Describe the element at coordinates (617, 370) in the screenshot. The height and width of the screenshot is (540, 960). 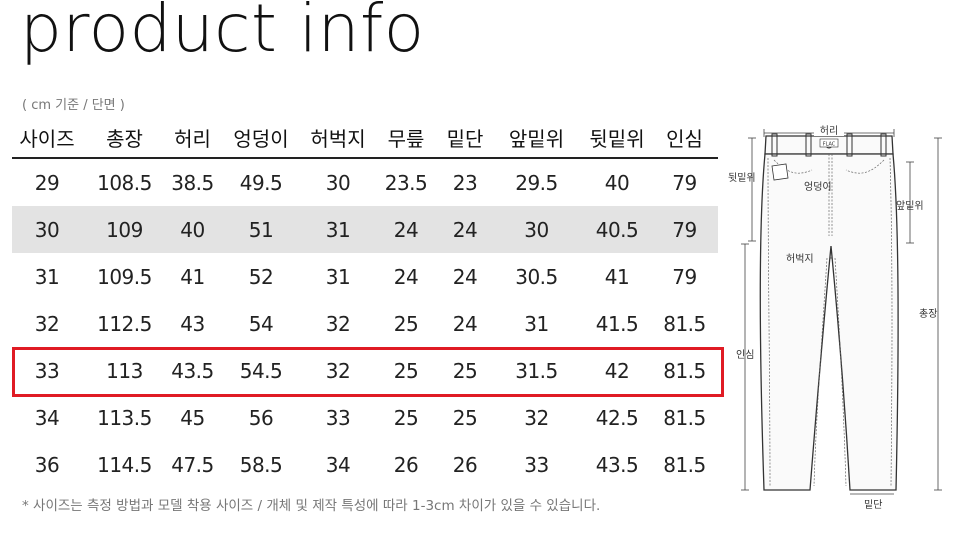
I see `table-cell: 42` at that location.